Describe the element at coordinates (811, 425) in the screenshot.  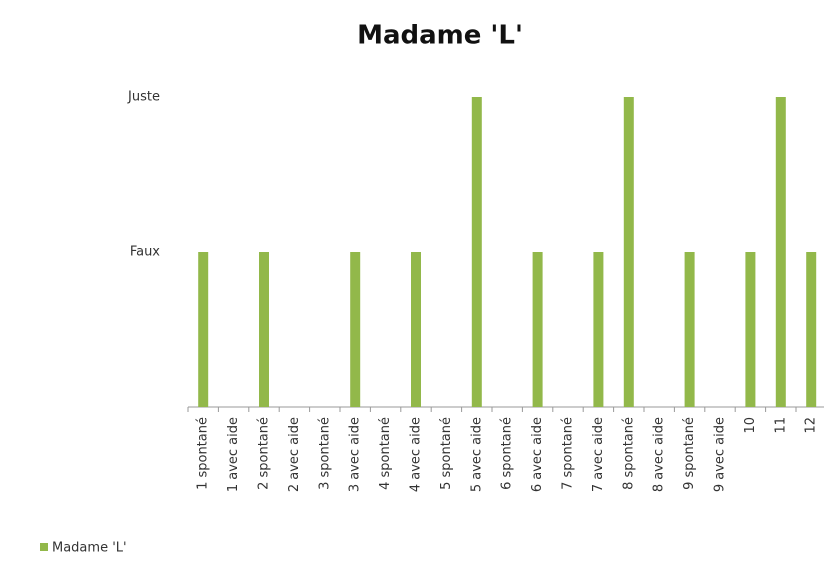
I see `x-tick-label: 12` at that location.